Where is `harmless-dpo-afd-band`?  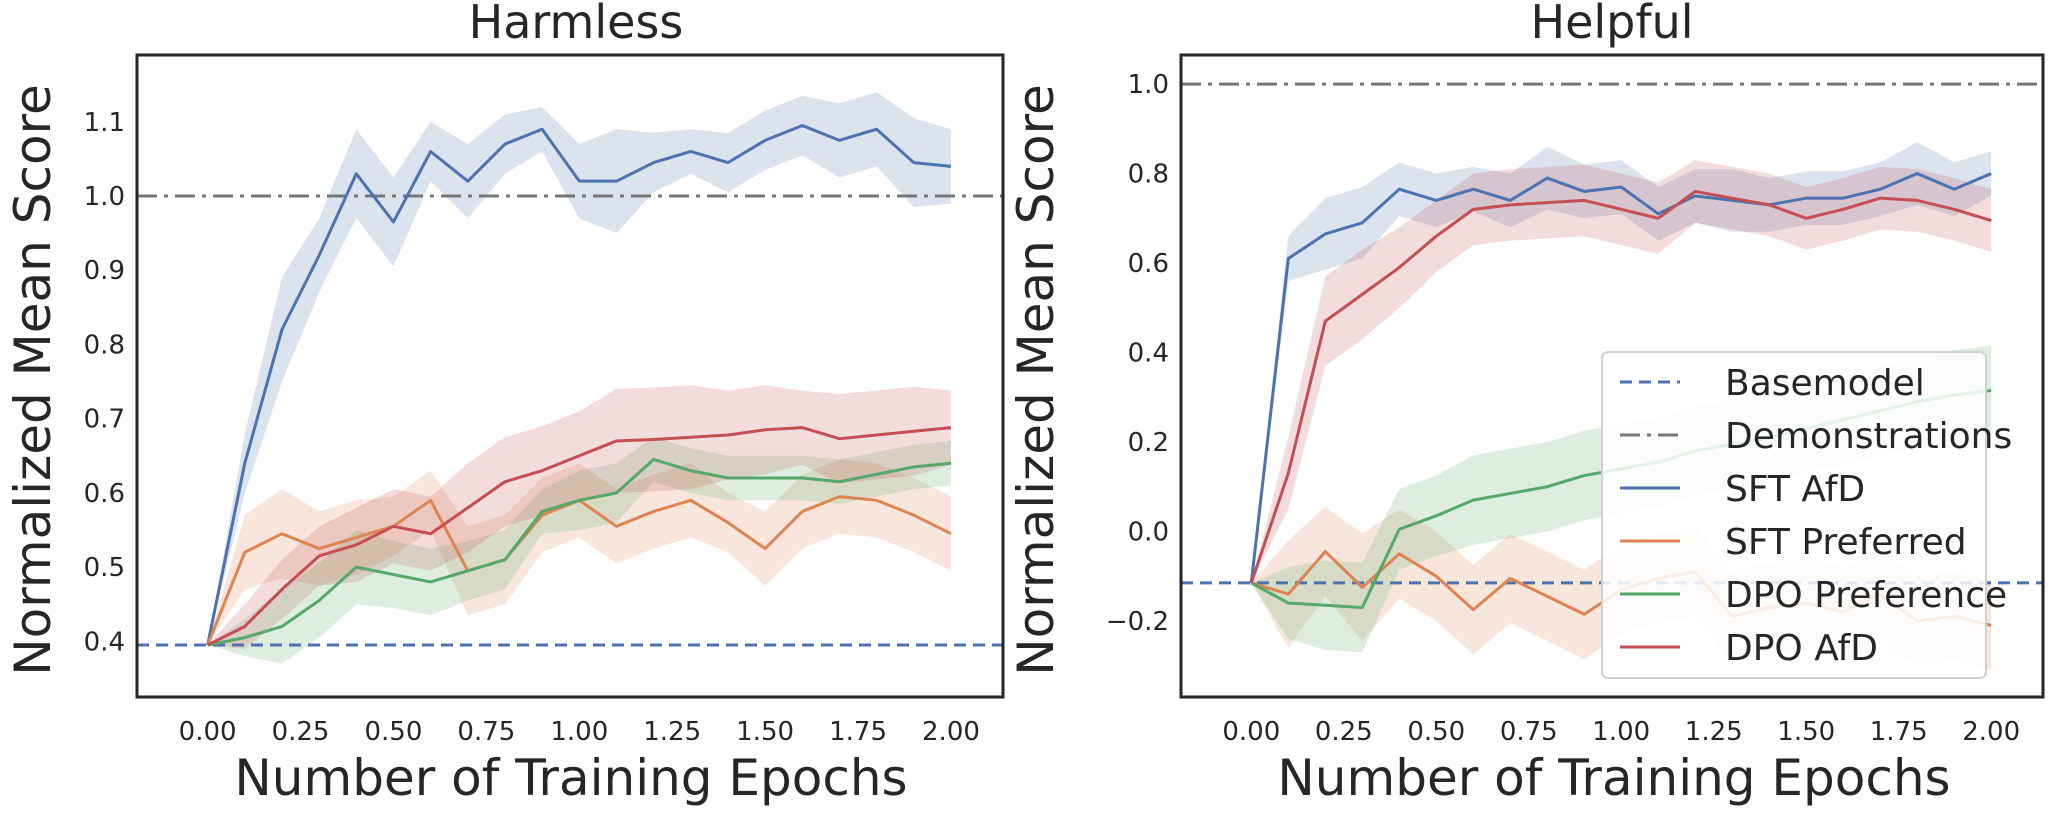 harmless-dpo-afd-band is located at coordinates (579, 517).